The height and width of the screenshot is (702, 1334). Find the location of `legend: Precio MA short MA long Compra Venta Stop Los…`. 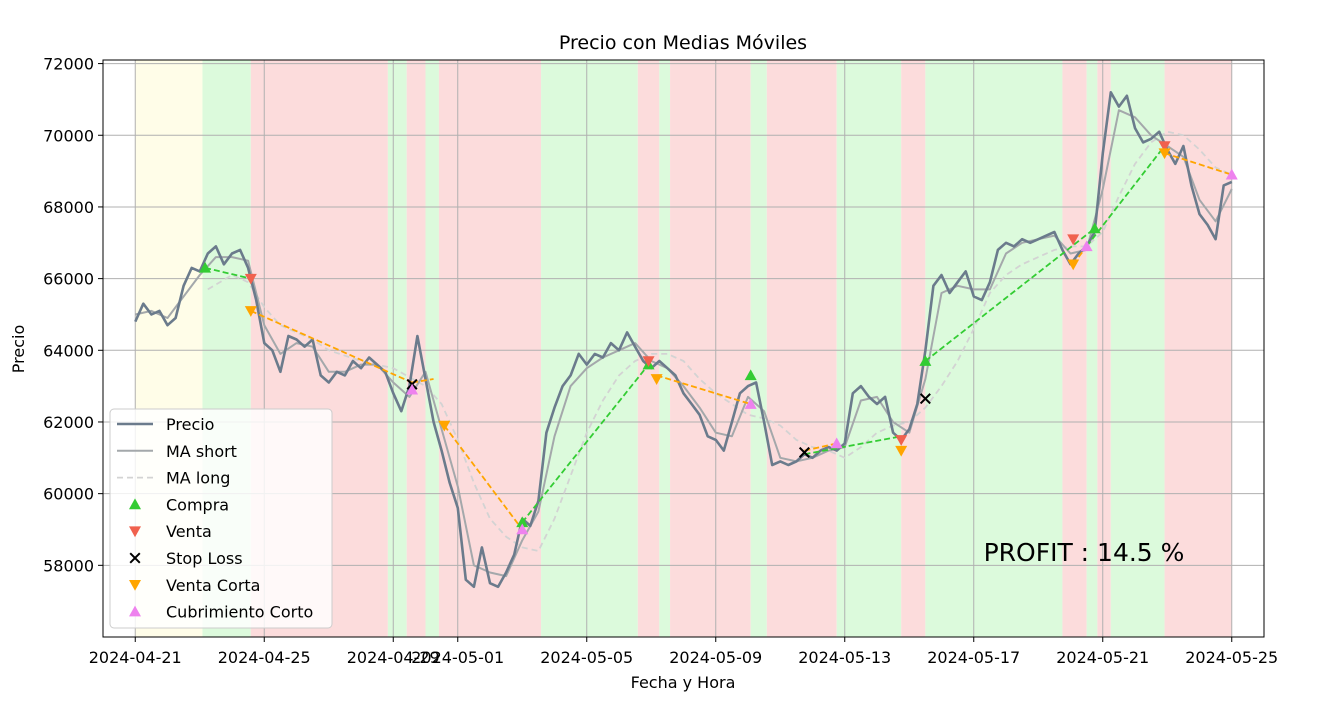

legend: Precio MA short MA long Compra Venta Stop Los… is located at coordinates (221, 518).